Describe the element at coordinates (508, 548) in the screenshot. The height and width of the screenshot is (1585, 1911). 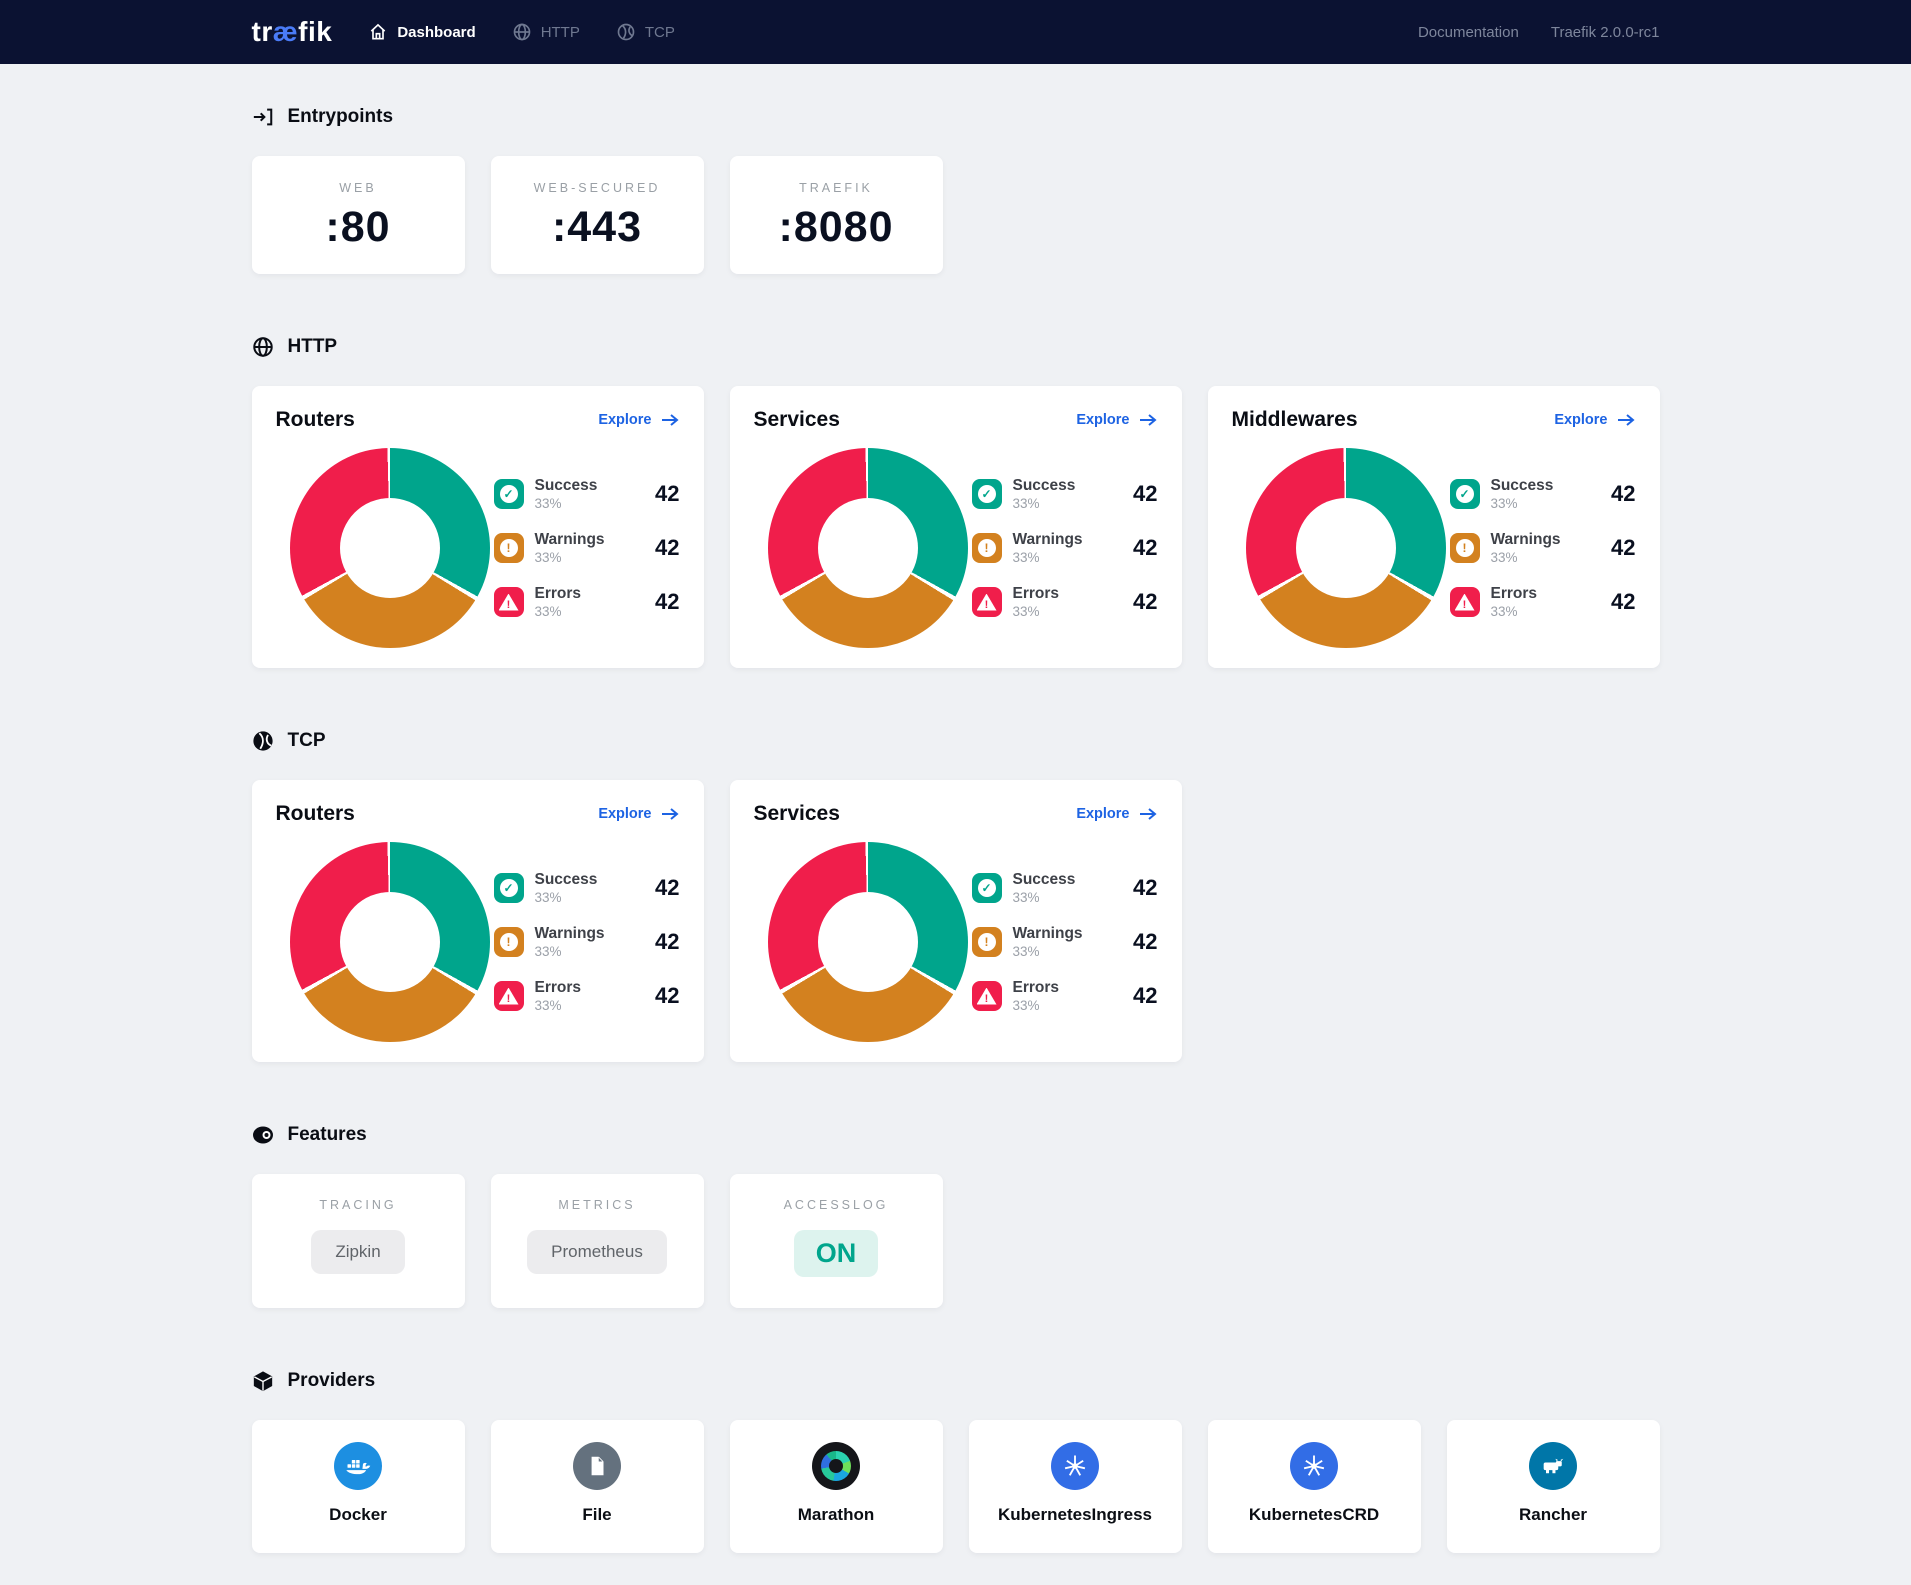
I see `warning-icon` at that location.